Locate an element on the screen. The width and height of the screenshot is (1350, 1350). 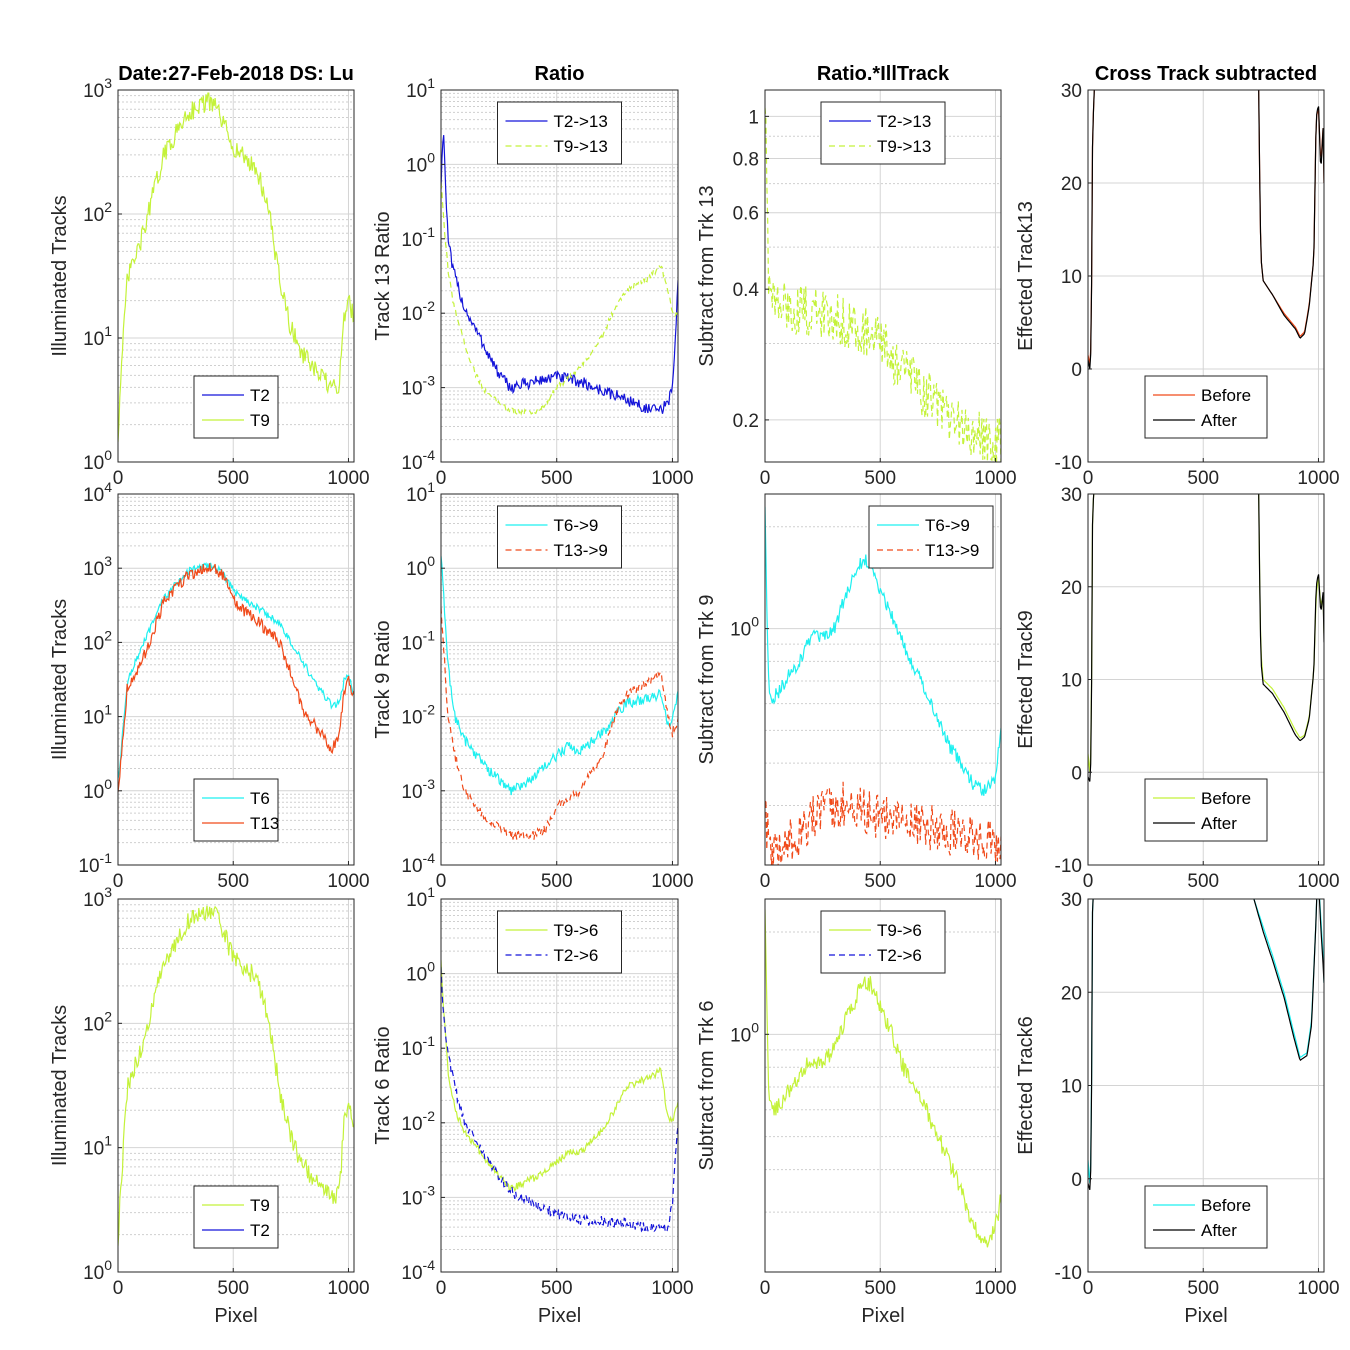
y-axis-label: Track 9 Ratio is located at coordinates (383, 679).